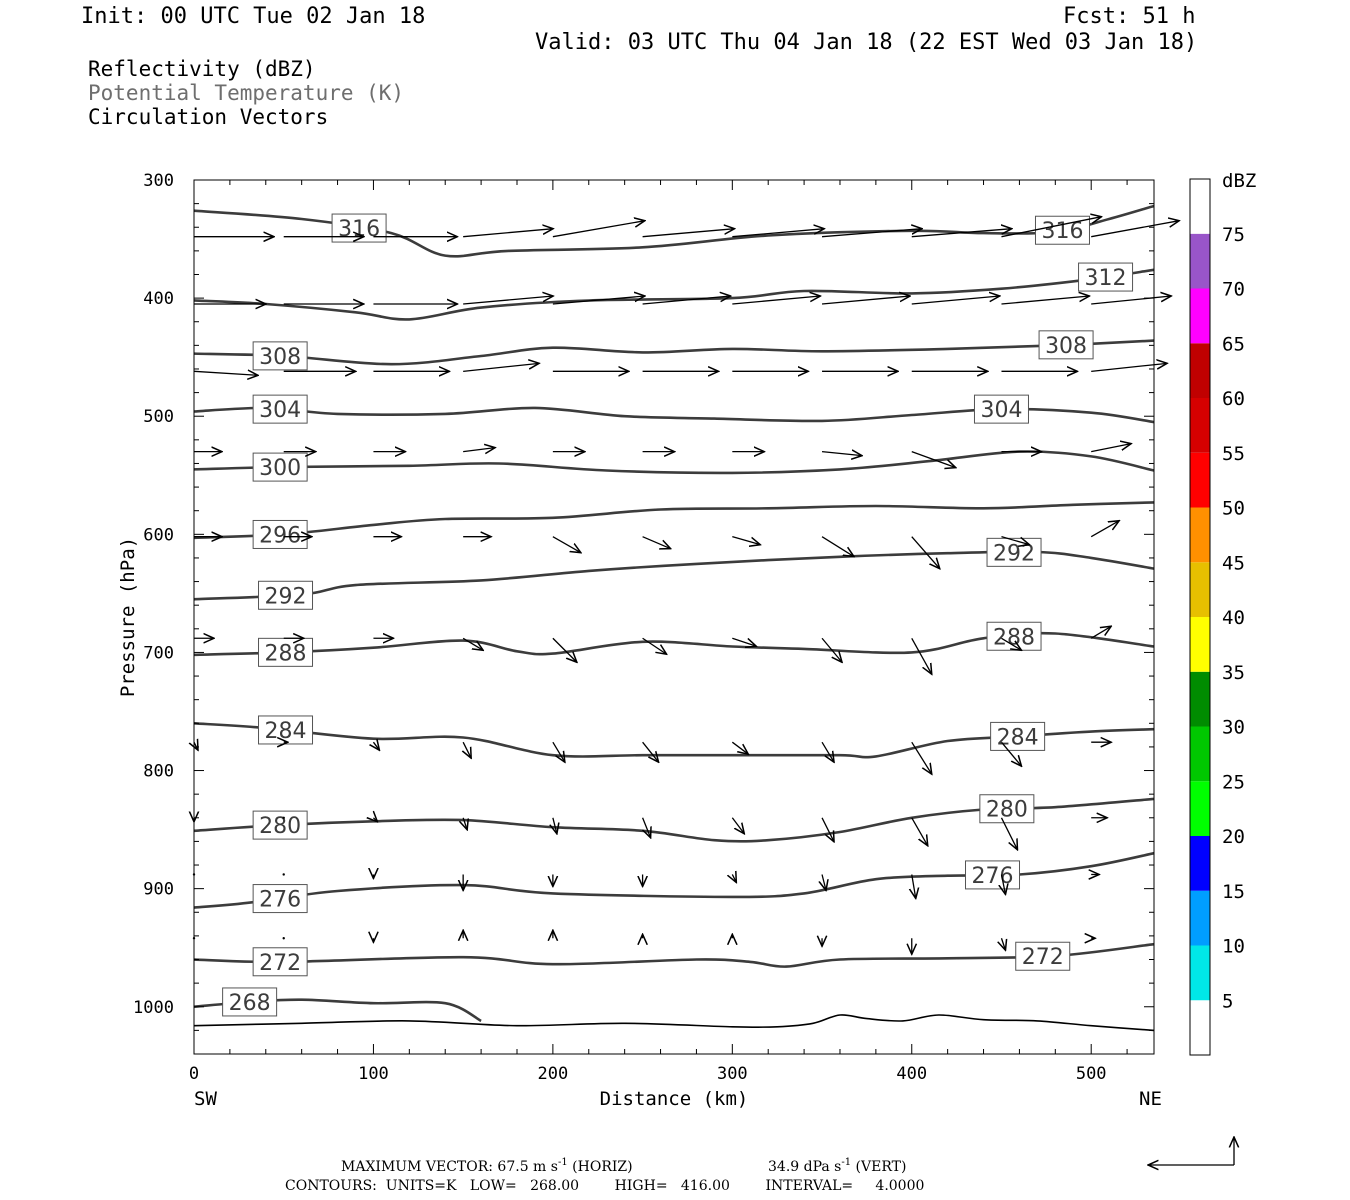  What do you see at coordinates (1018, 737) in the screenshot?
I see `isentrope-label: 284` at bounding box center [1018, 737].